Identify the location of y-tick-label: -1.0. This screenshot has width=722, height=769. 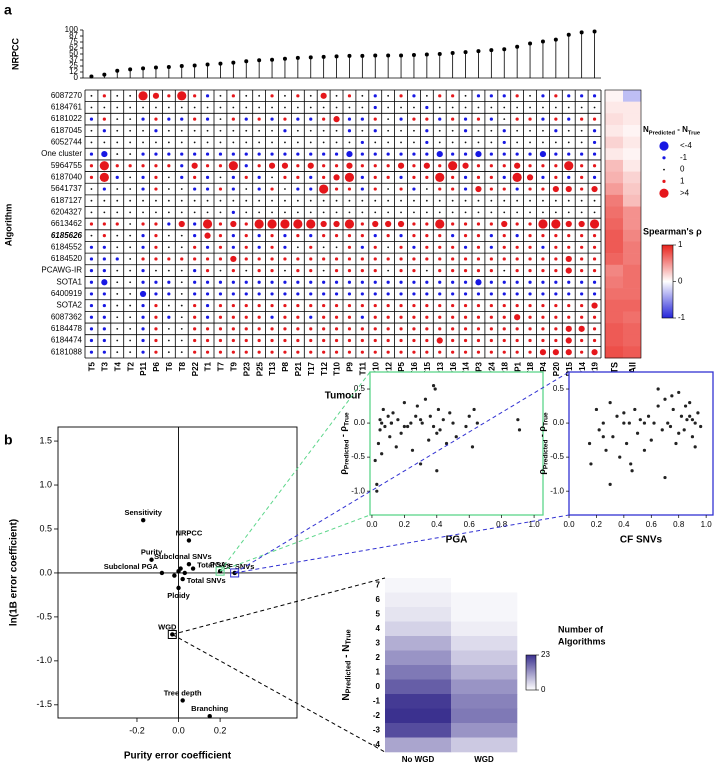
(557, 490).